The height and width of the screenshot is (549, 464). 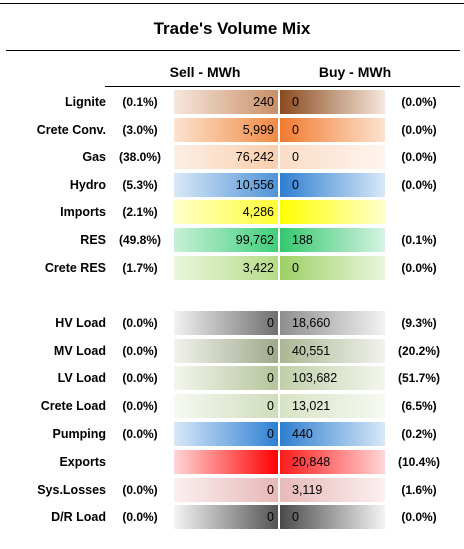 What do you see at coordinates (83, 212) in the screenshot?
I see `row-label: Imports` at bounding box center [83, 212].